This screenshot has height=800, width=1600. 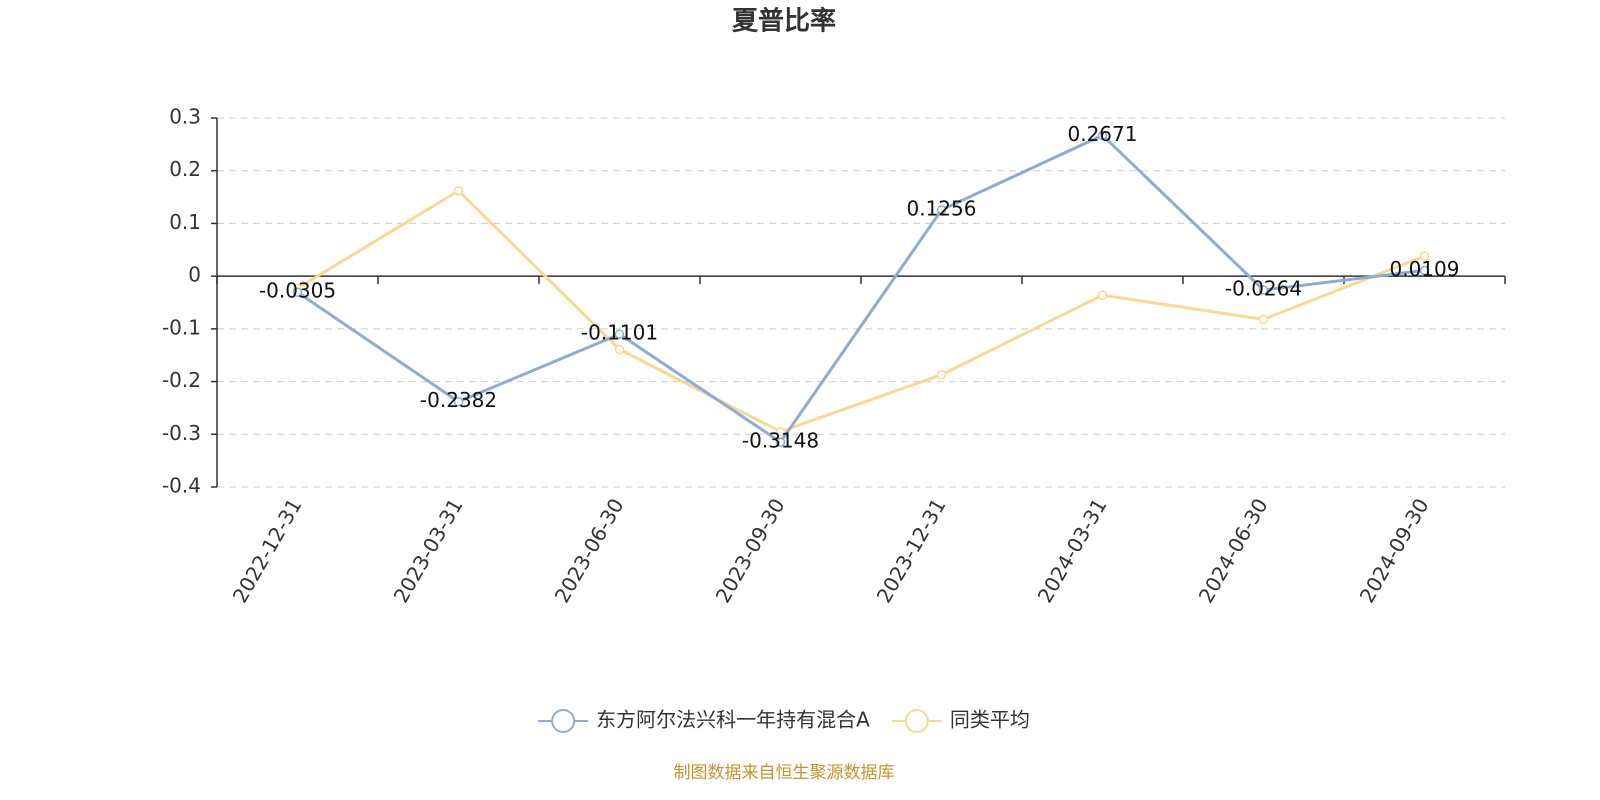 What do you see at coordinates (181, 486) in the screenshot?
I see `y-tick-label: -0.4` at bounding box center [181, 486].